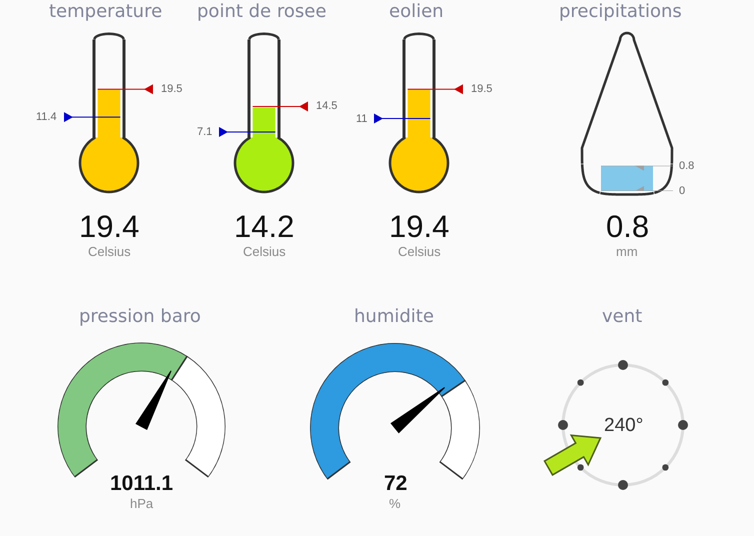 The image size is (754, 536). Describe the element at coordinates (362, 119) in the screenshot. I see `ref-line-label: 11` at that location.